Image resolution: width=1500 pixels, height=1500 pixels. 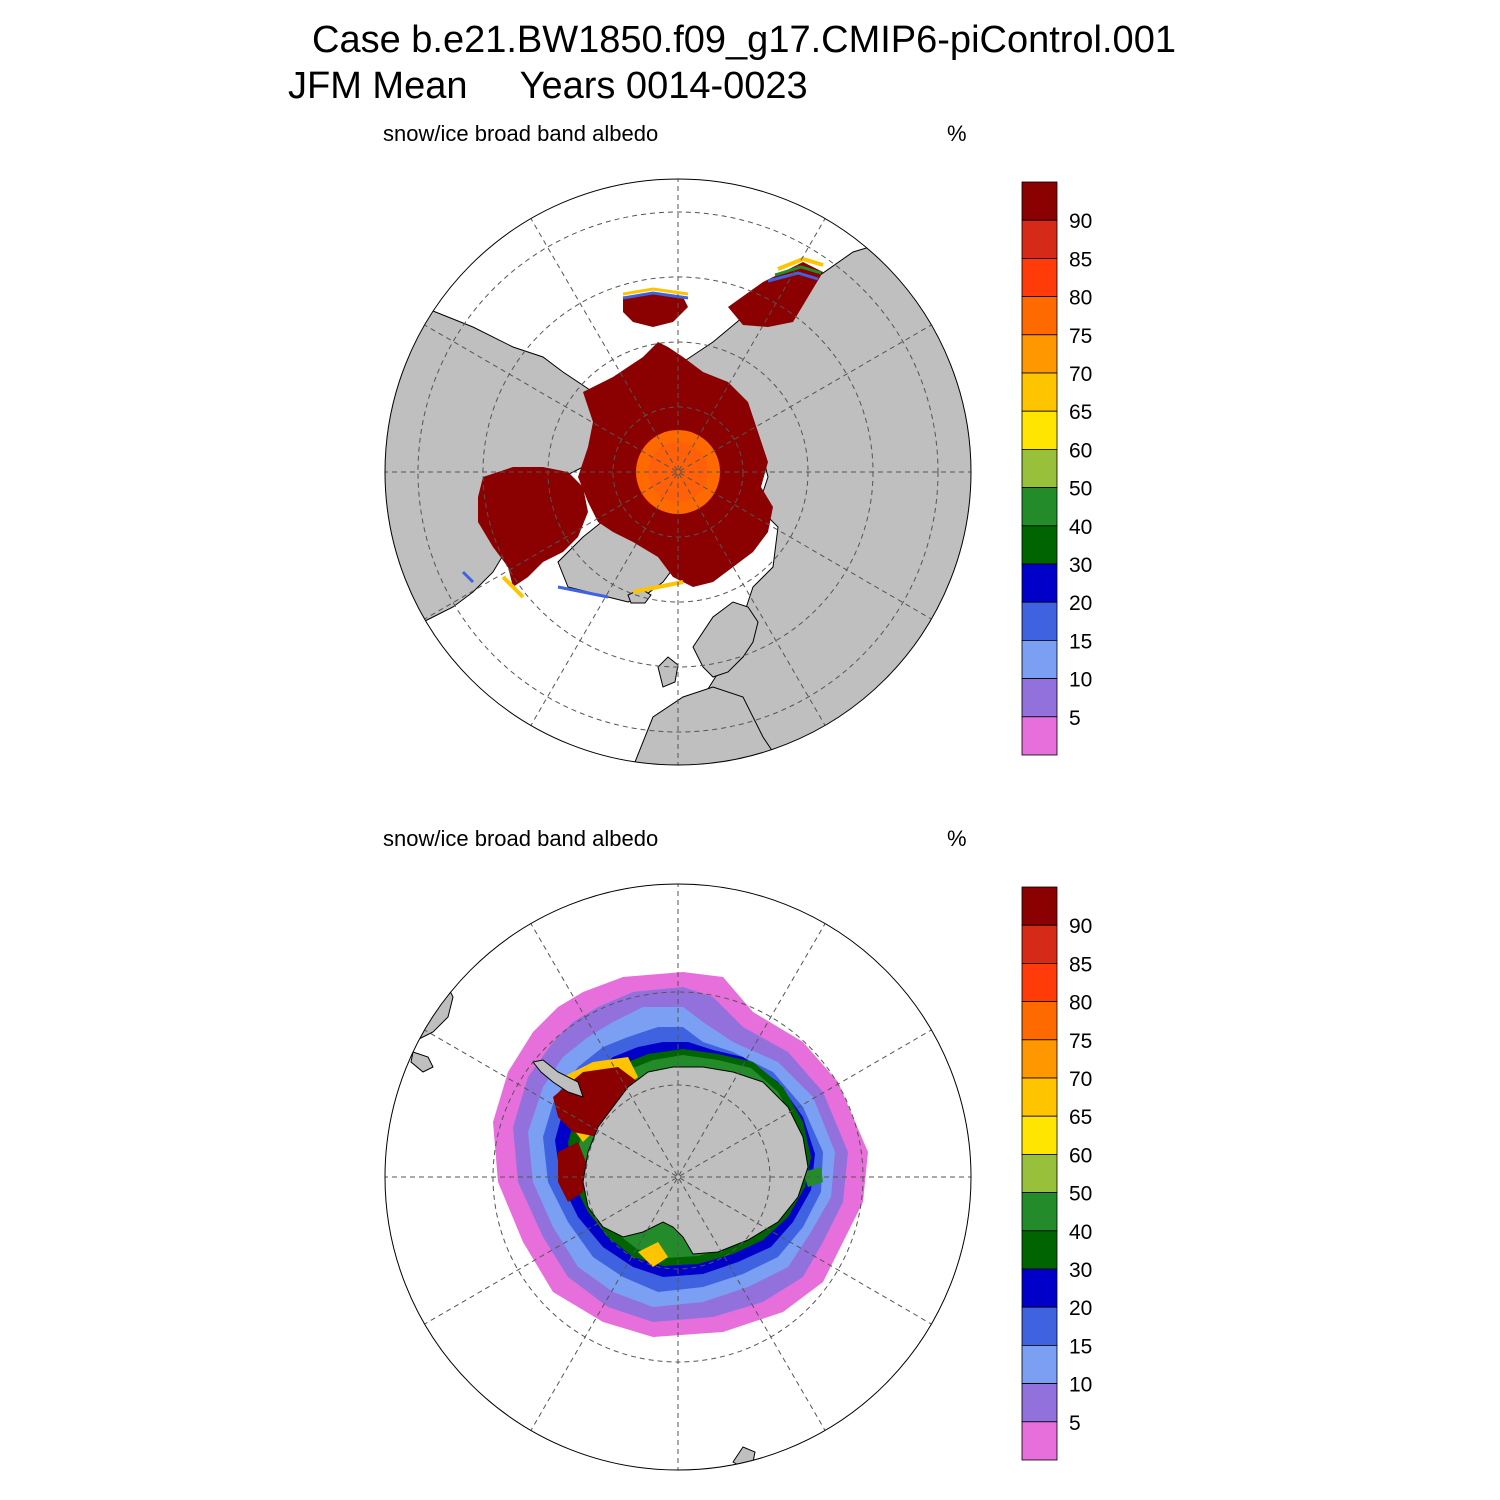 What do you see at coordinates (957, 838) in the screenshot?
I see `sh-units-label: %` at bounding box center [957, 838].